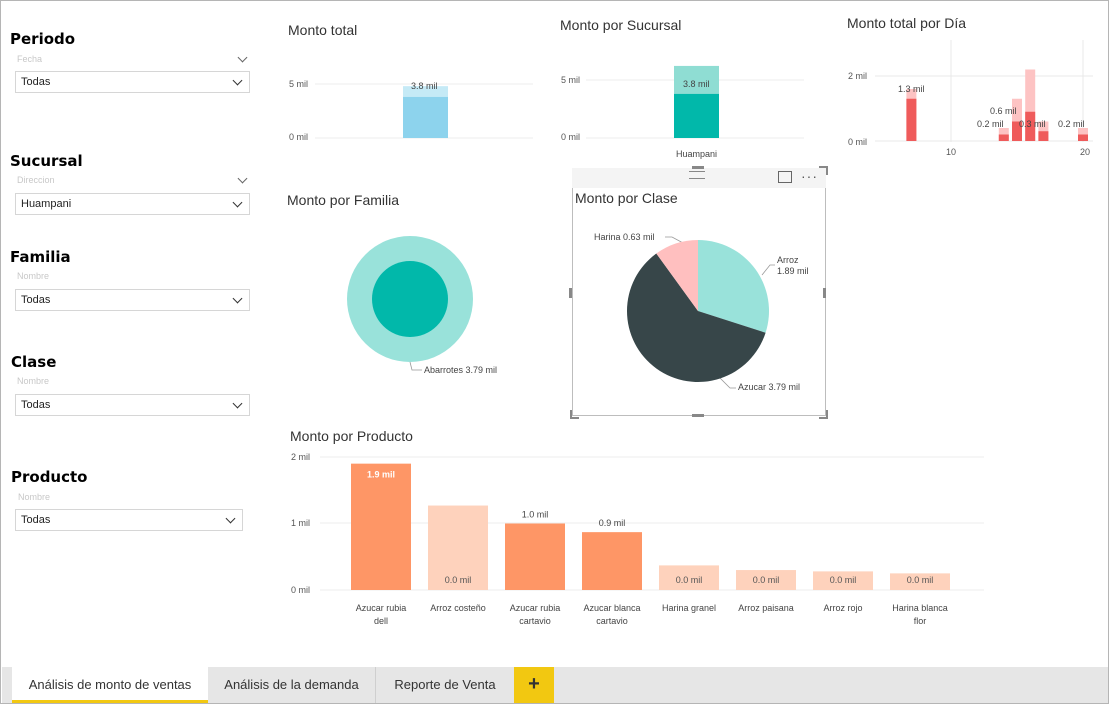  What do you see at coordinates (985, 92) in the screenshot?
I see `monto-dia-chart` at bounding box center [985, 92].